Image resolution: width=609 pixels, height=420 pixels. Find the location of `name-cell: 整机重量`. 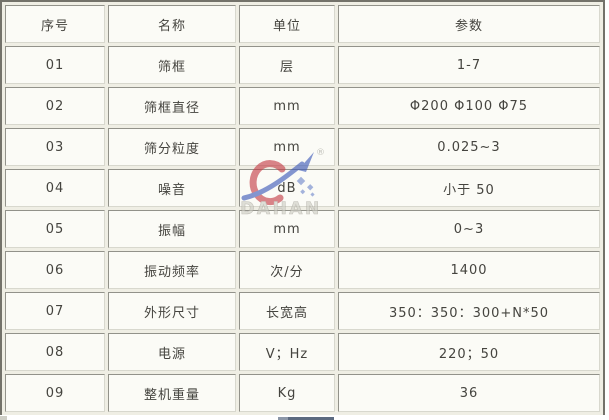

name-cell: 整机重量 is located at coordinates (172, 393).